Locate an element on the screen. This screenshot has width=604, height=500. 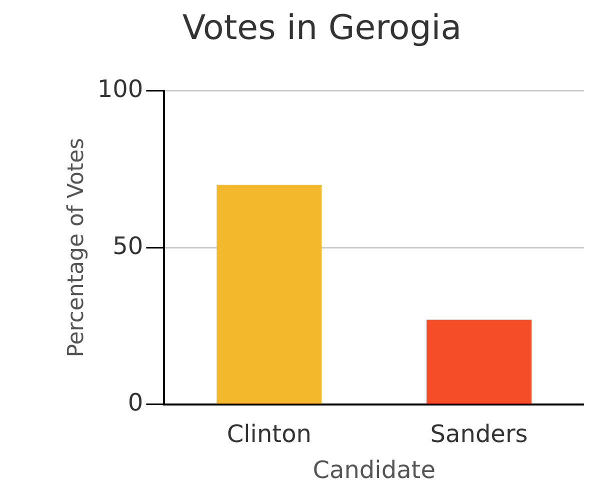
x-axis-title: Candidate is located at coordinates (374, 470).